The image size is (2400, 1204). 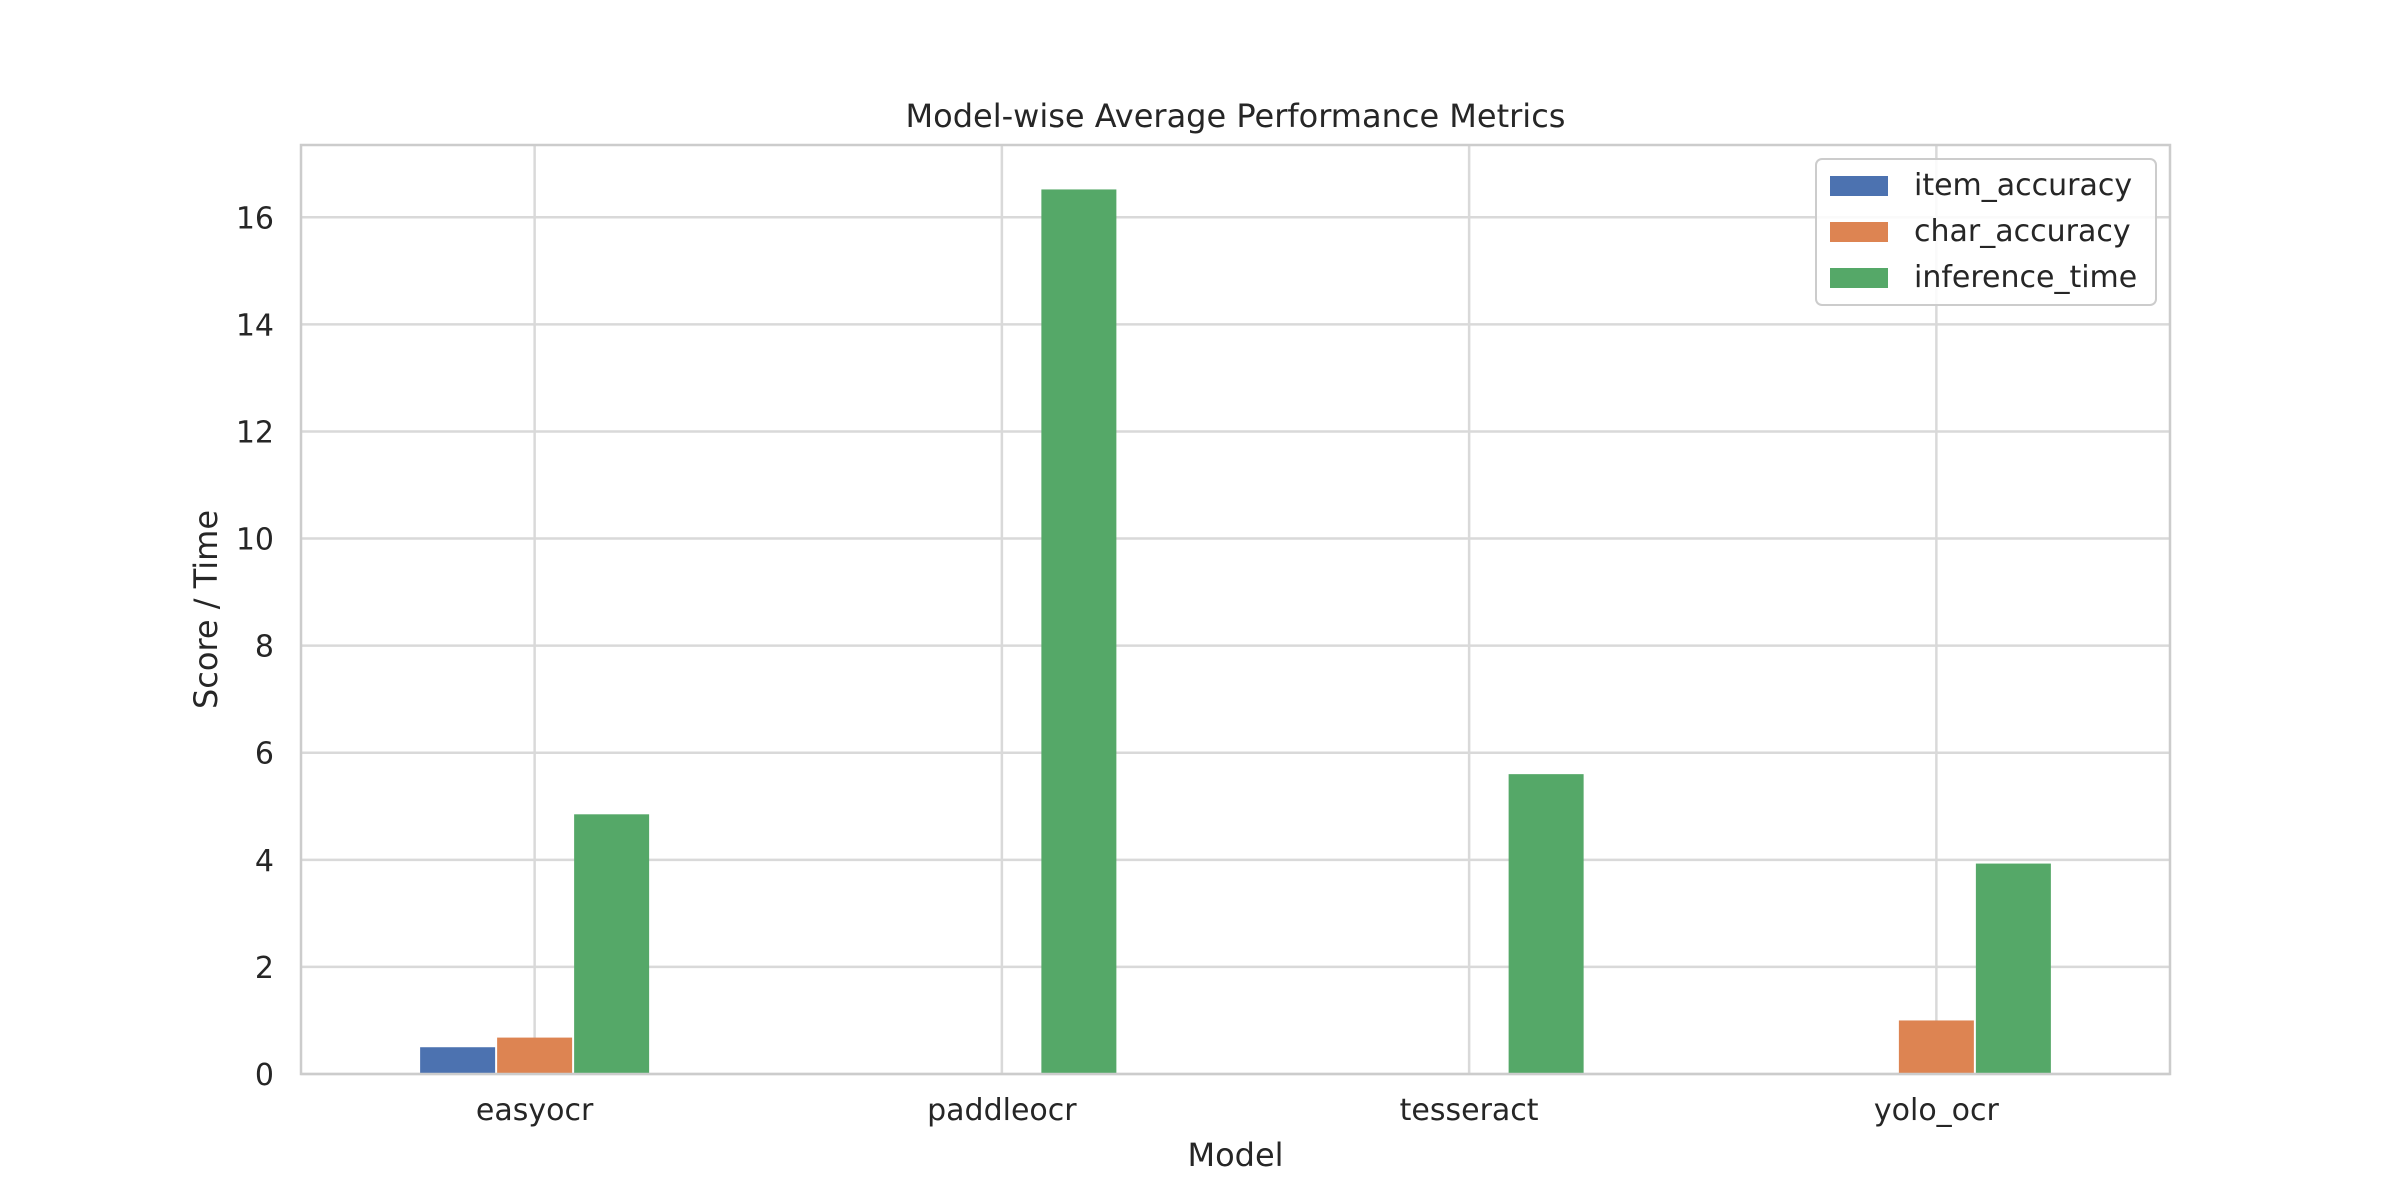 What do you see at coordinates (264, 861) in the screenshot?
I see `y-tick-label: 4` at bounding box center [264, 861].